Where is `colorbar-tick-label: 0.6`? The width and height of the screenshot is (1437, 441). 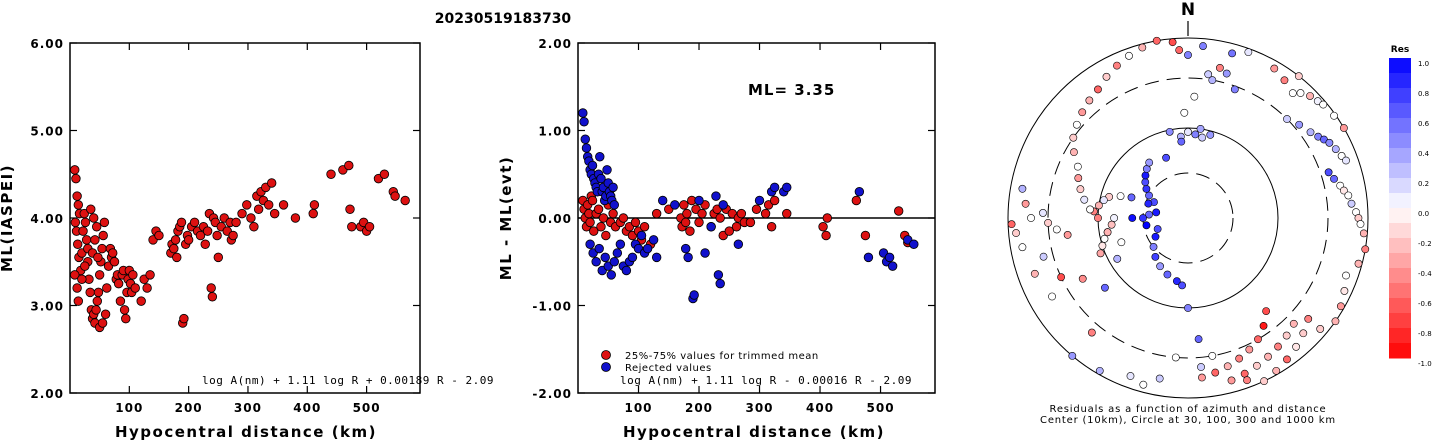 colorbar-tick-label: 0.6 is located at coordinates (1424, 124).